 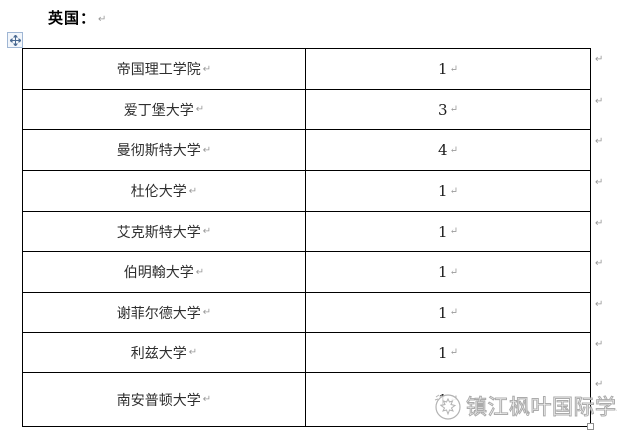 I want to click on cell-university: 伯明翰大学 ↵, so click(x=164, y=272).